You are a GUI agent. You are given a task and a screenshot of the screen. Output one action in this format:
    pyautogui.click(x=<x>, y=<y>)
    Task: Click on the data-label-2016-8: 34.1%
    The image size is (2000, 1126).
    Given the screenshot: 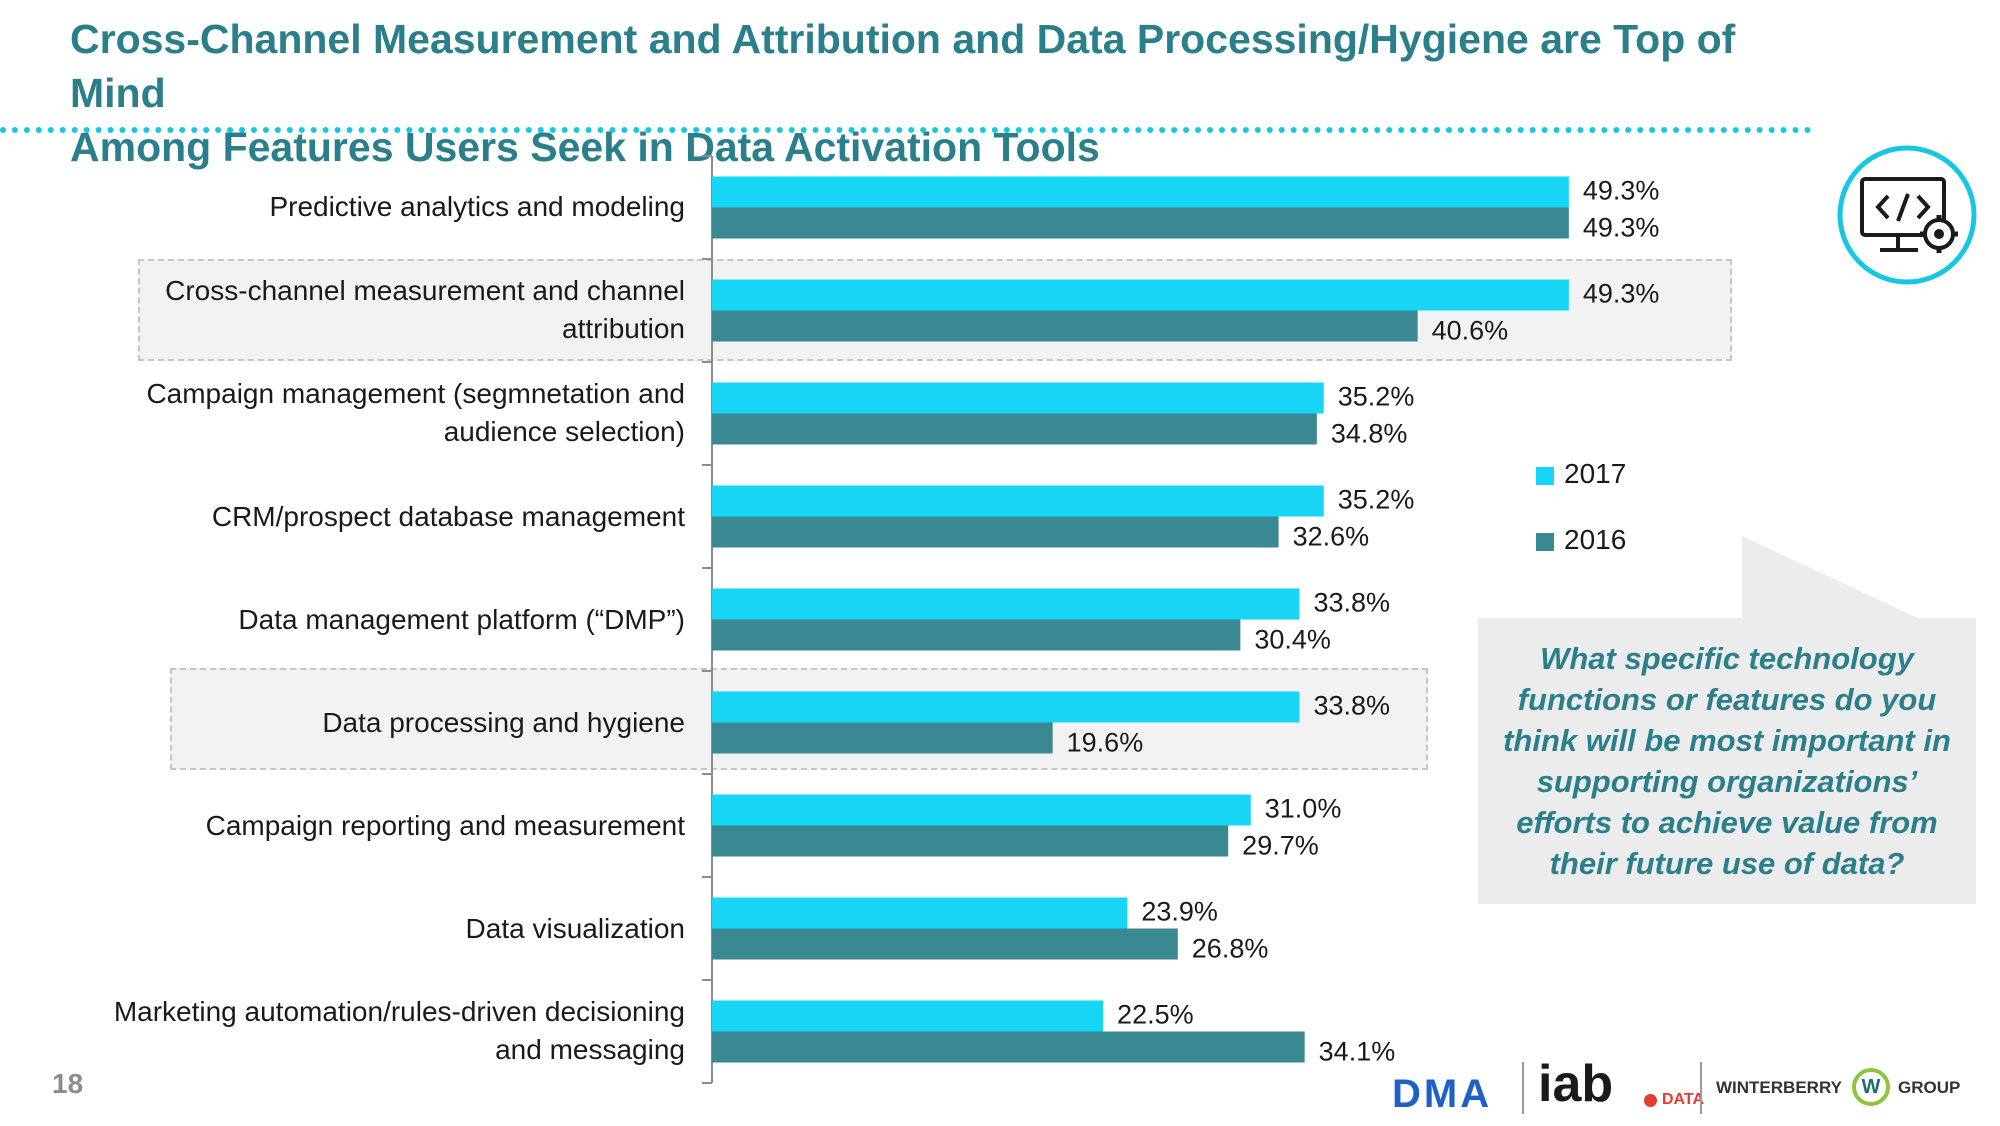 What is the action you would take?
    pyautogui.click(x=1357, y=1052)
    